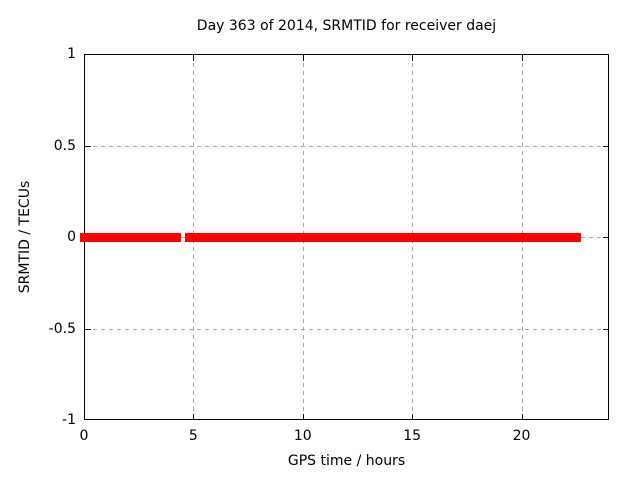 This screenshot has height=480, width=640. Describe the element at coordinates (69, 420) in the screenshot. I see `y-tick-label: -1` at that location.